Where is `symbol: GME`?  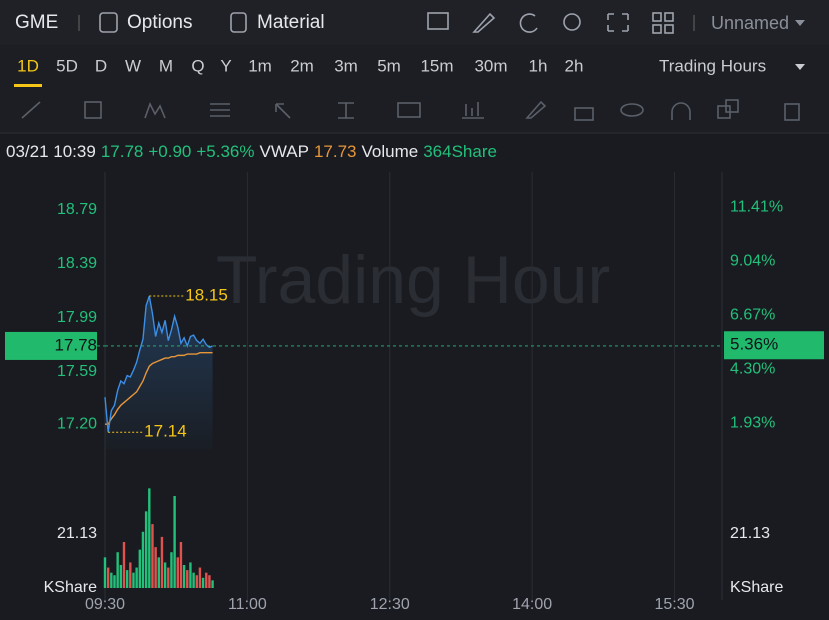 symbol: GME is located at coordinates (36, 22).